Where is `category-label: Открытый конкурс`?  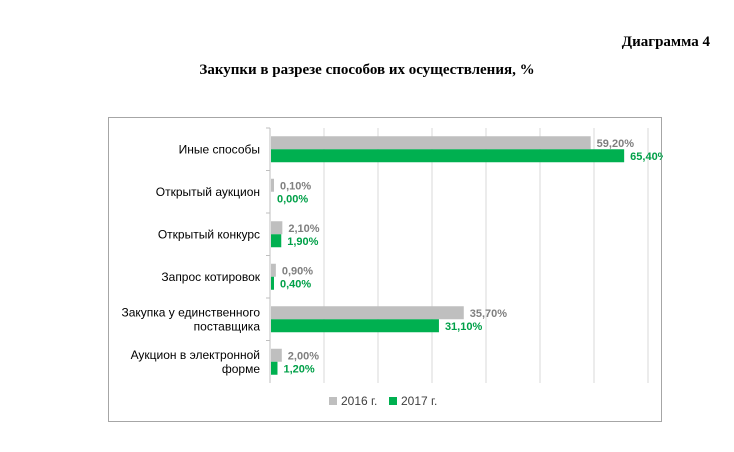
category-label: Открытый конкурс is located at coordinates (209, 234).